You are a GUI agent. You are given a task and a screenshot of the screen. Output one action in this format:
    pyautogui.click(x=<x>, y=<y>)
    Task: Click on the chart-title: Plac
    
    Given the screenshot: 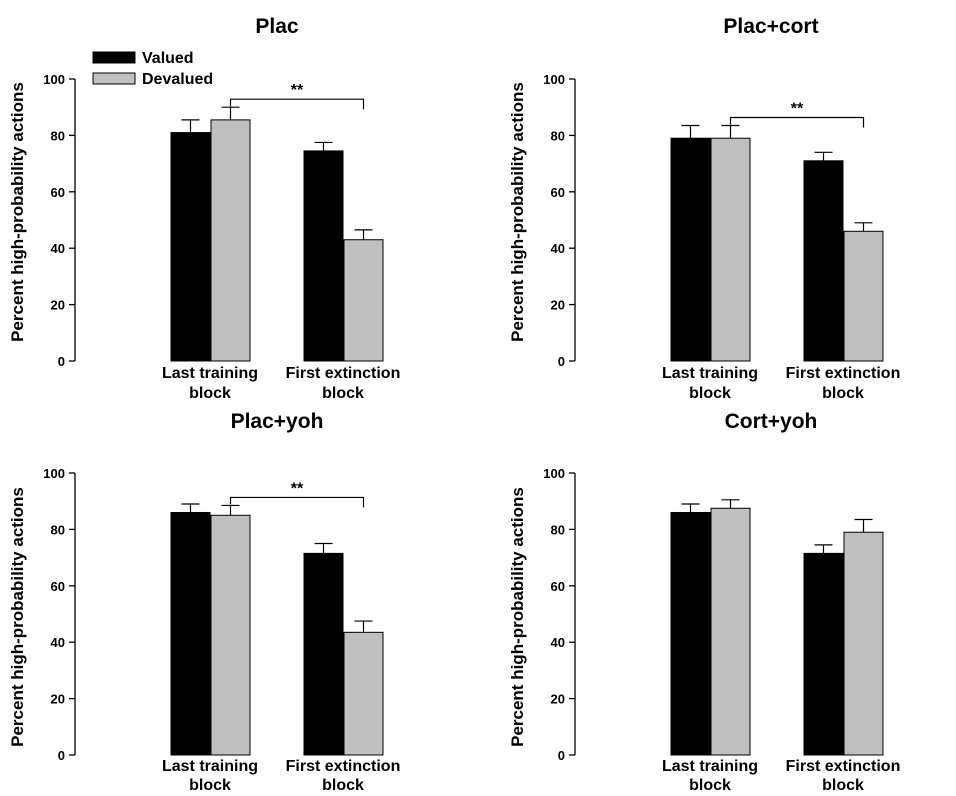 What is the action you would take?
    pyautogui.click(x=277, y=26)
    